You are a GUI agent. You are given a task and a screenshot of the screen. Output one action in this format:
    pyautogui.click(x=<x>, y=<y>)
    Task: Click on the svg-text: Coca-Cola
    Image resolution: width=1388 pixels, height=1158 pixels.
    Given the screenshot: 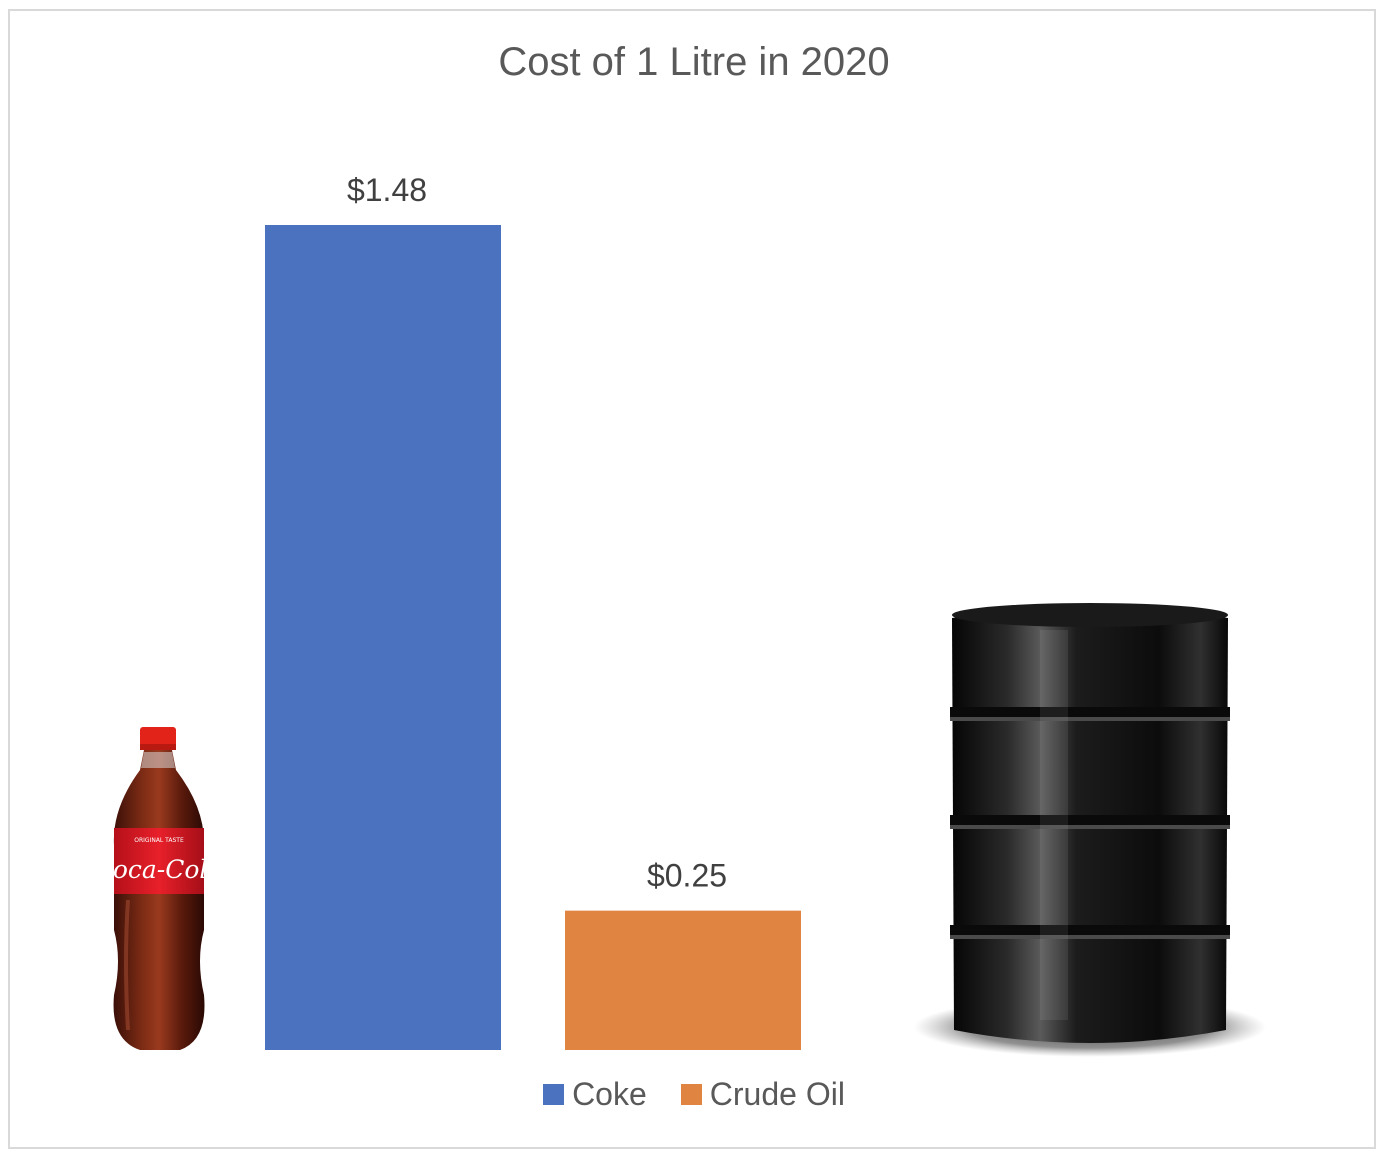 What is the action you would take?
    pyautogui.click(x=158, y=869)
    